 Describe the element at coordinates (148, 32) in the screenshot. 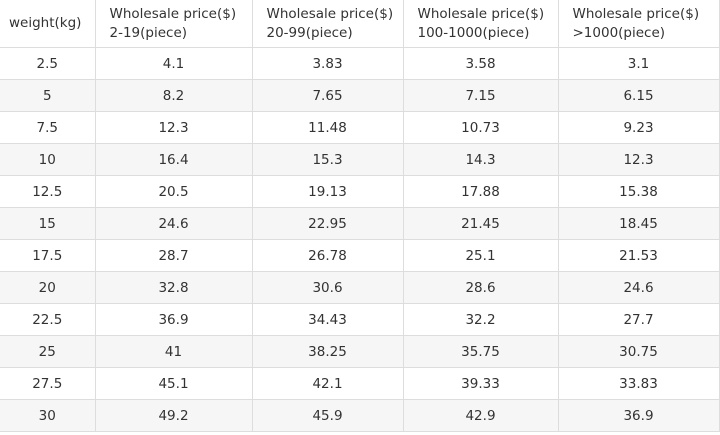

I see `header-line: 2-19(piece)` at that location.